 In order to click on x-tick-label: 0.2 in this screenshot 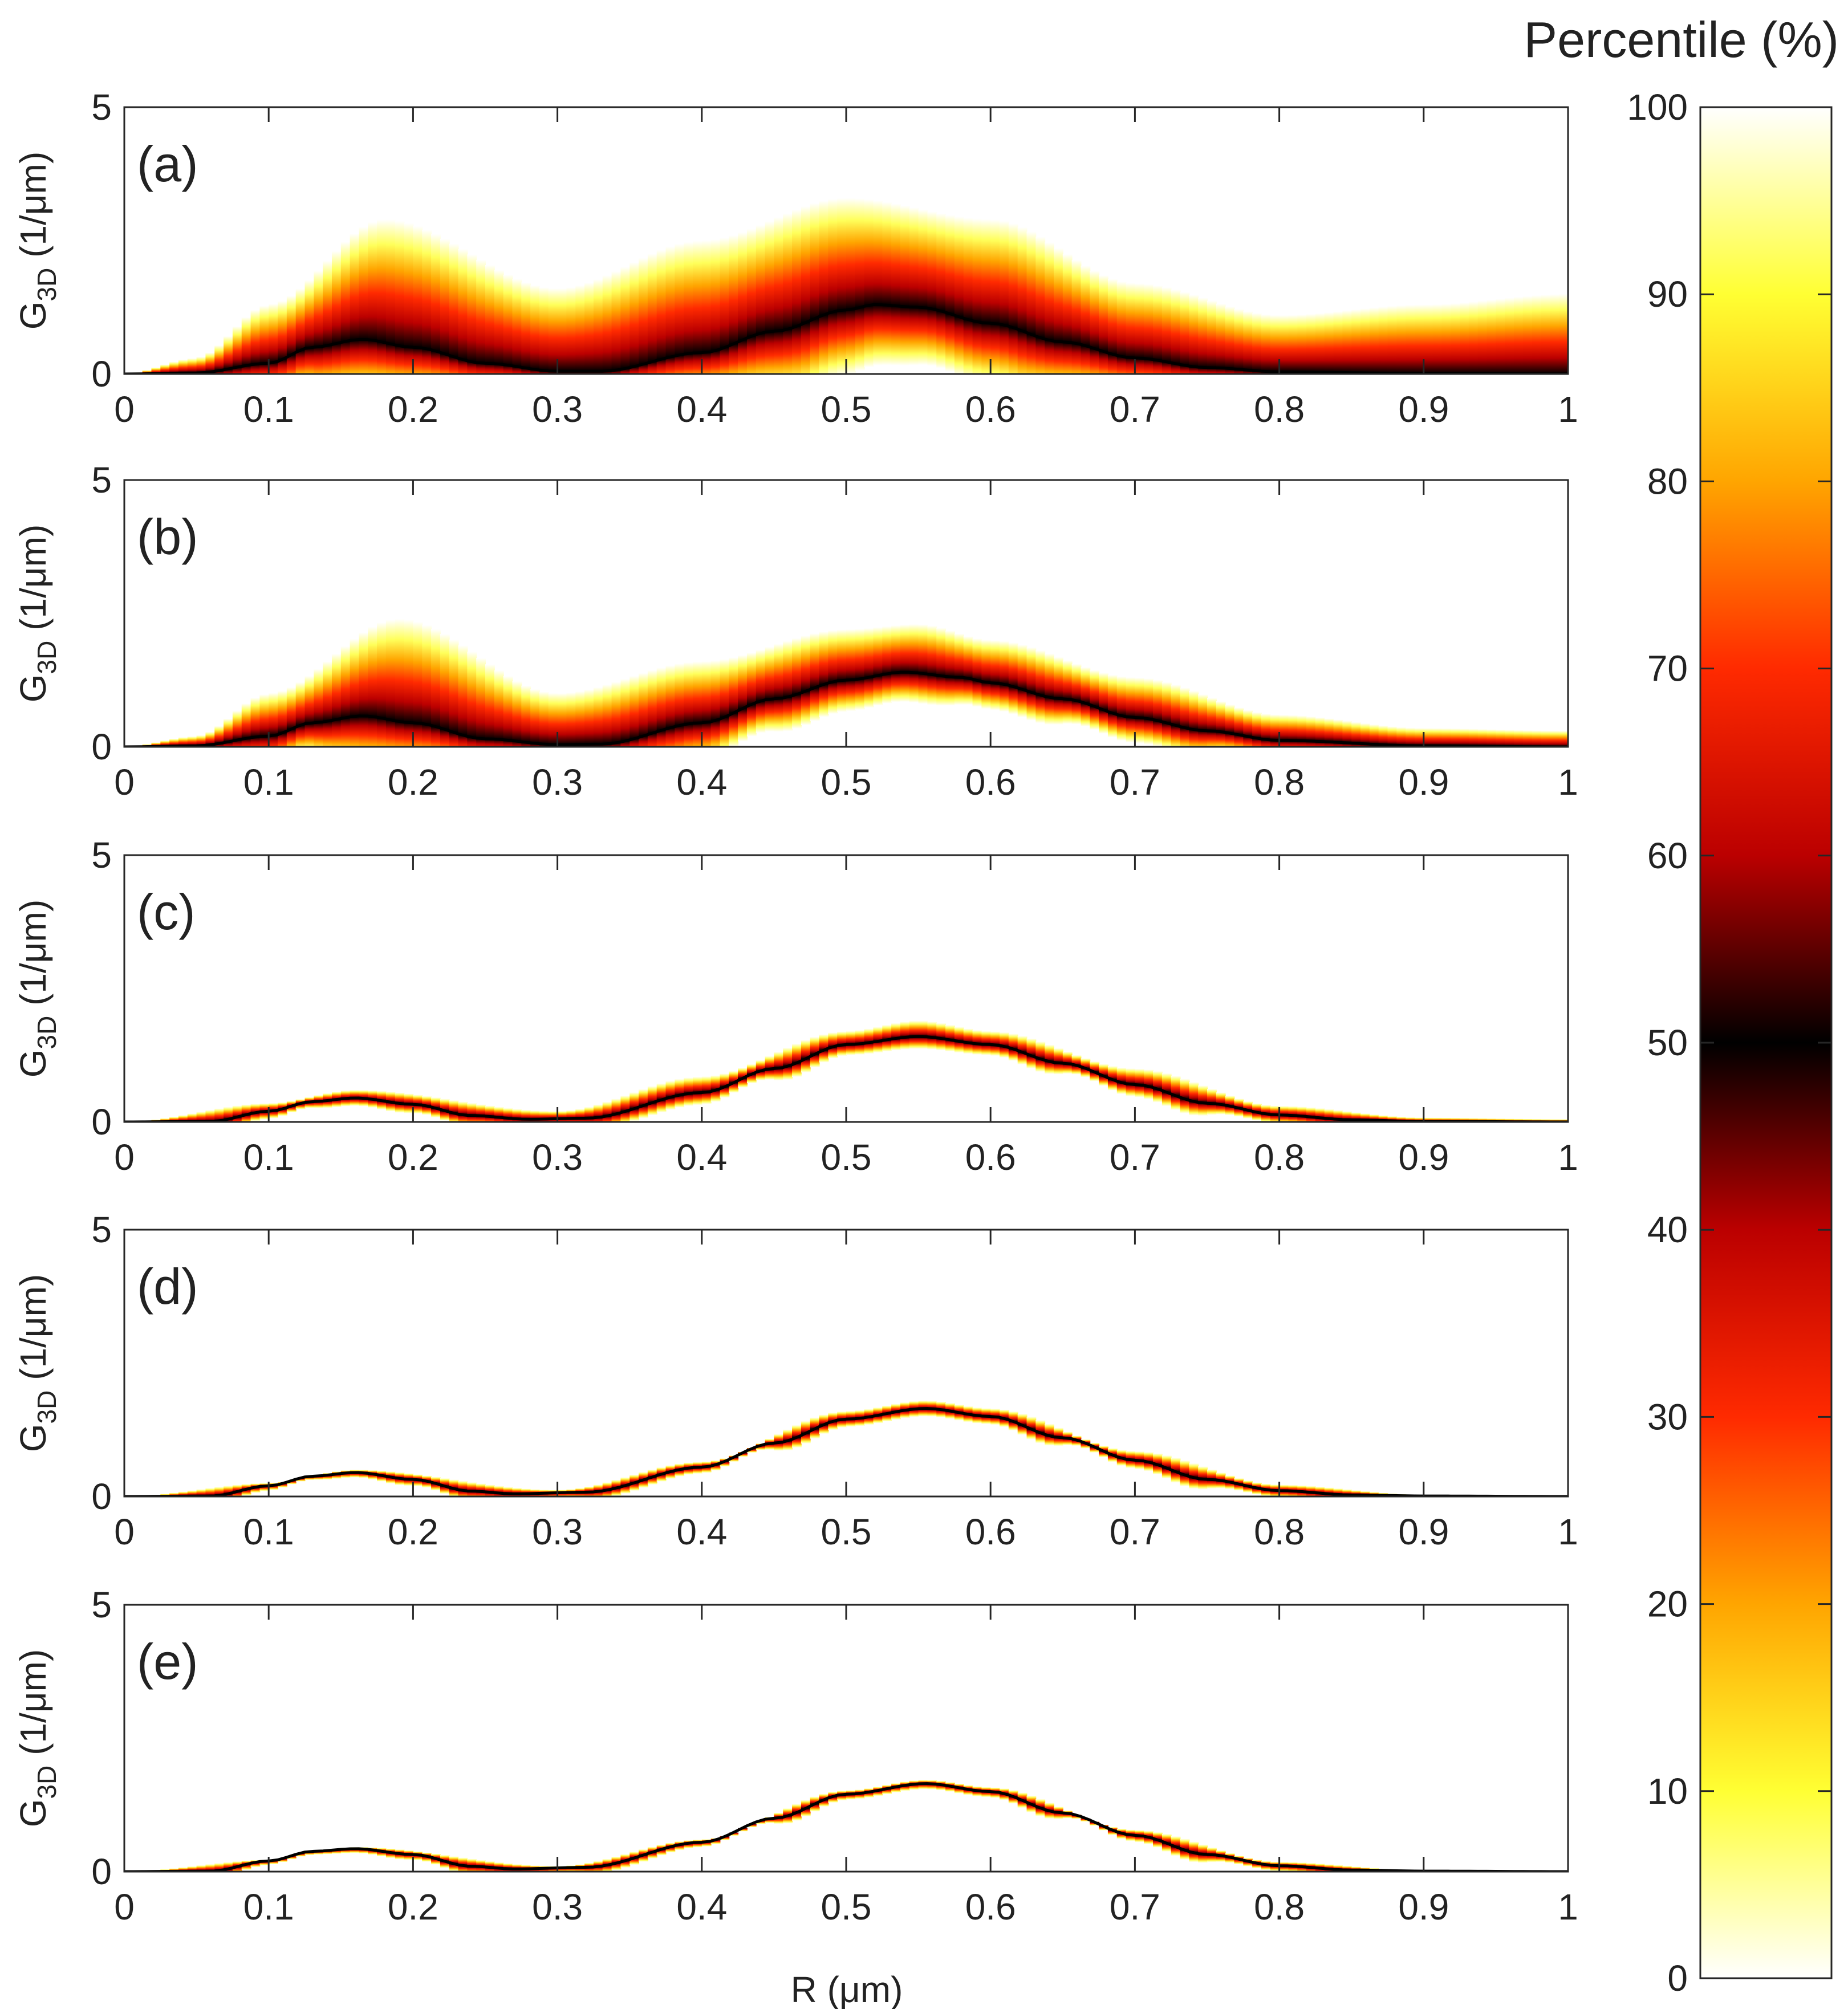, I will do `click(413, 782)`.